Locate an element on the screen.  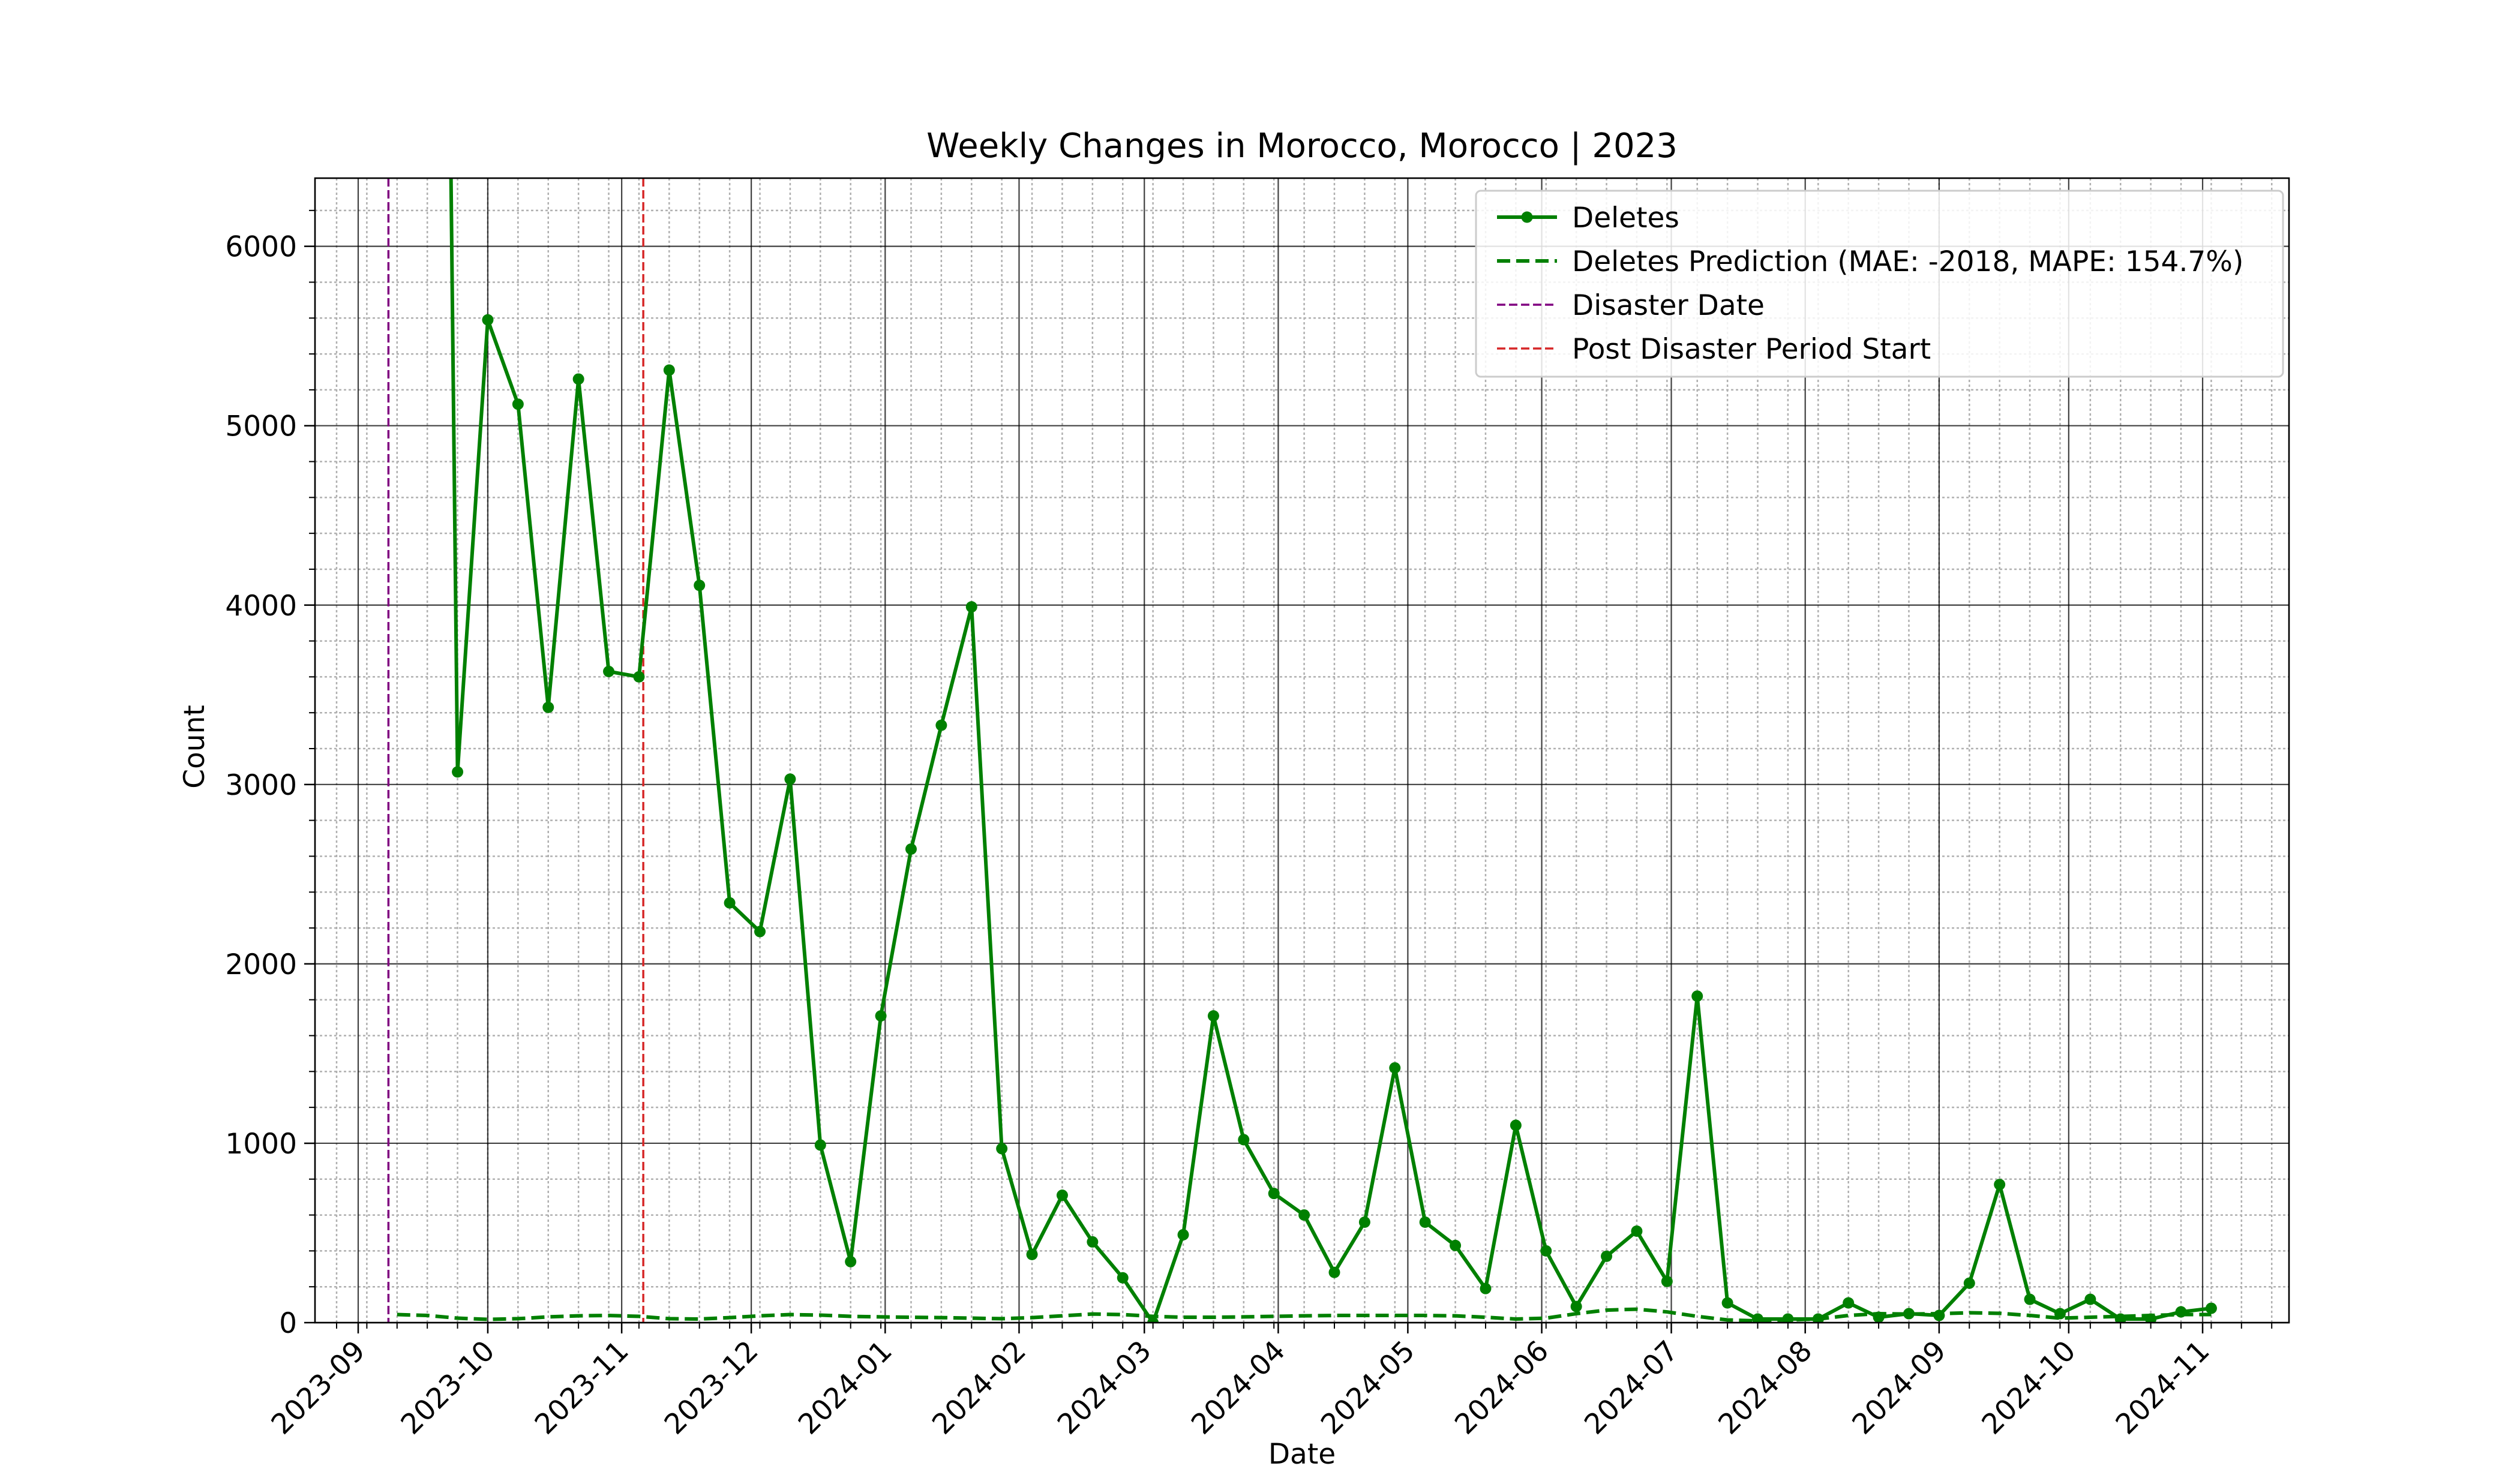
y-axis-label: Count is located at coordinates (194, 747).